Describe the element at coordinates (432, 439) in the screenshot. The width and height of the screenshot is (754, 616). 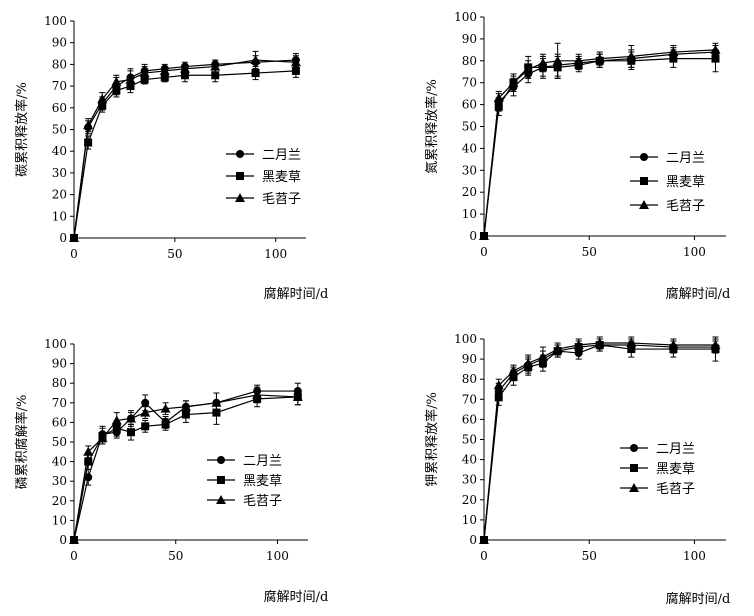
I see `y-axis-title: 钾累积释放率/%` at that location.